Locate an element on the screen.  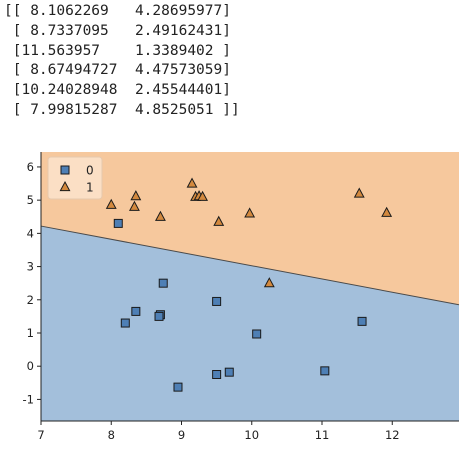
legend-box is located at coordinates (75, 178).